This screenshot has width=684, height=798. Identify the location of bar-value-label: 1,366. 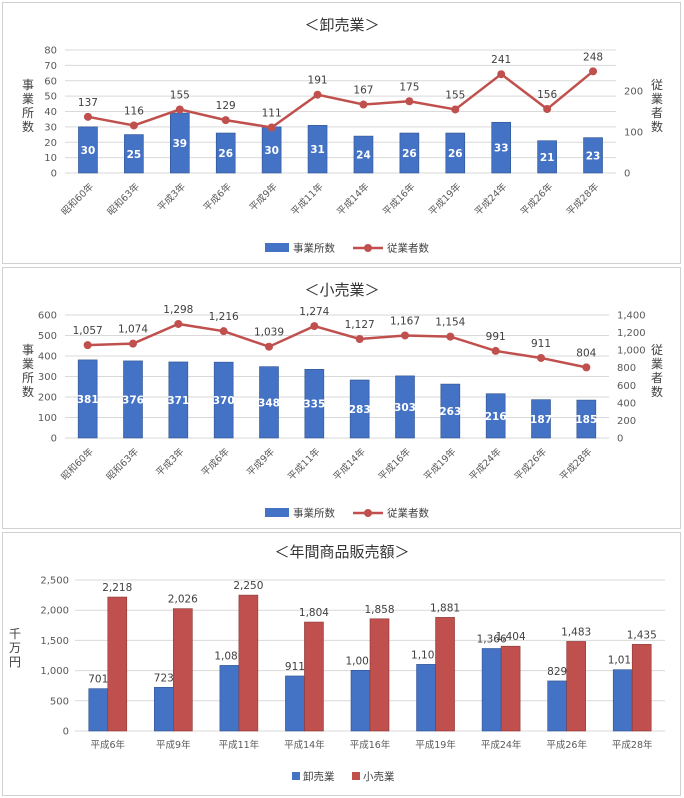
(492, 639).